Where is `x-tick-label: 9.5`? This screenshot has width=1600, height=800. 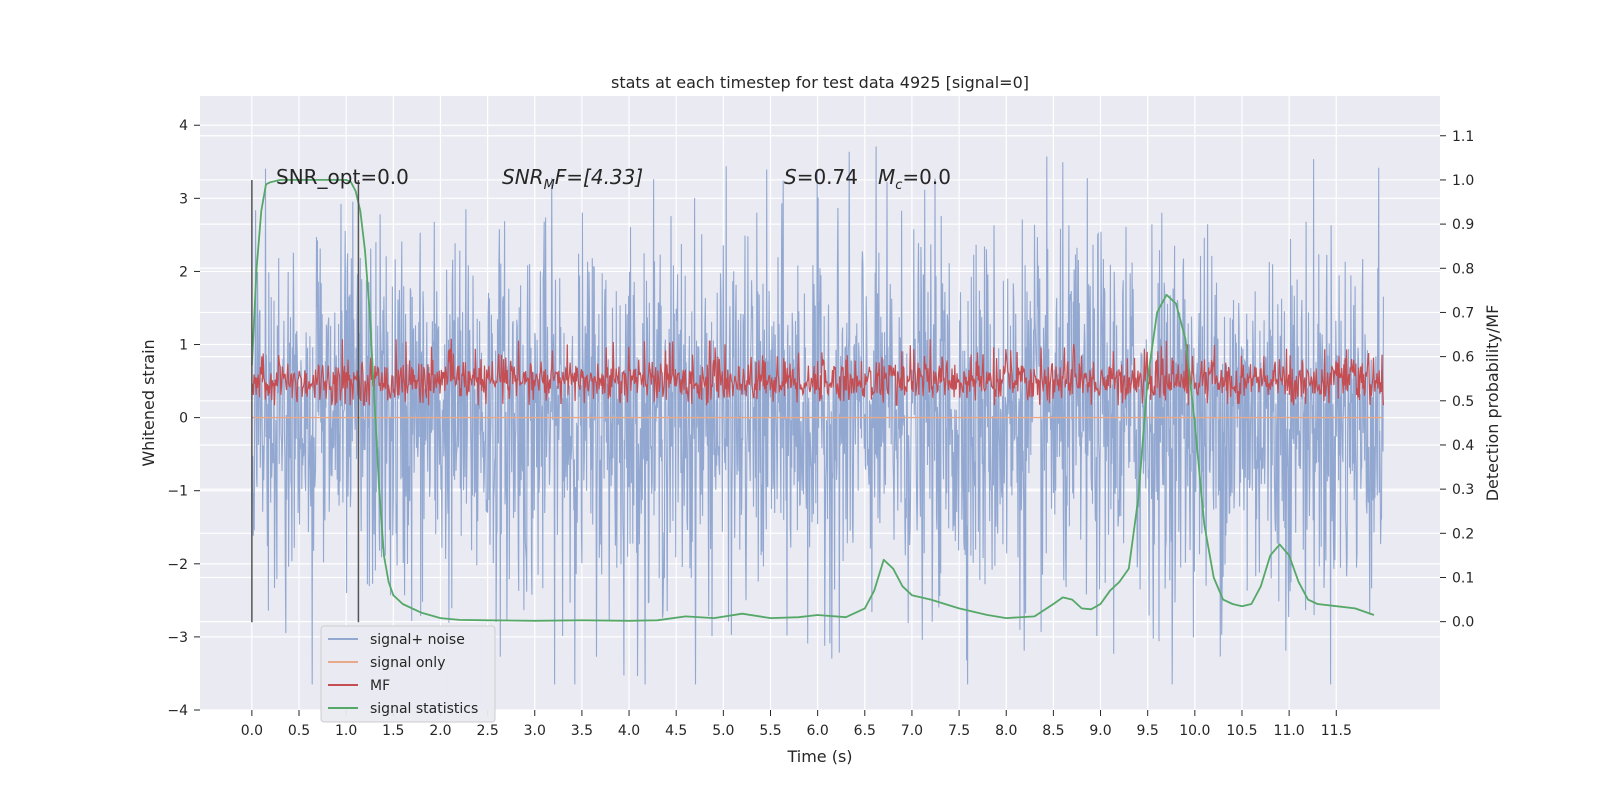 x-tick-label: 9.5 is located at coordinates (1148, 731).